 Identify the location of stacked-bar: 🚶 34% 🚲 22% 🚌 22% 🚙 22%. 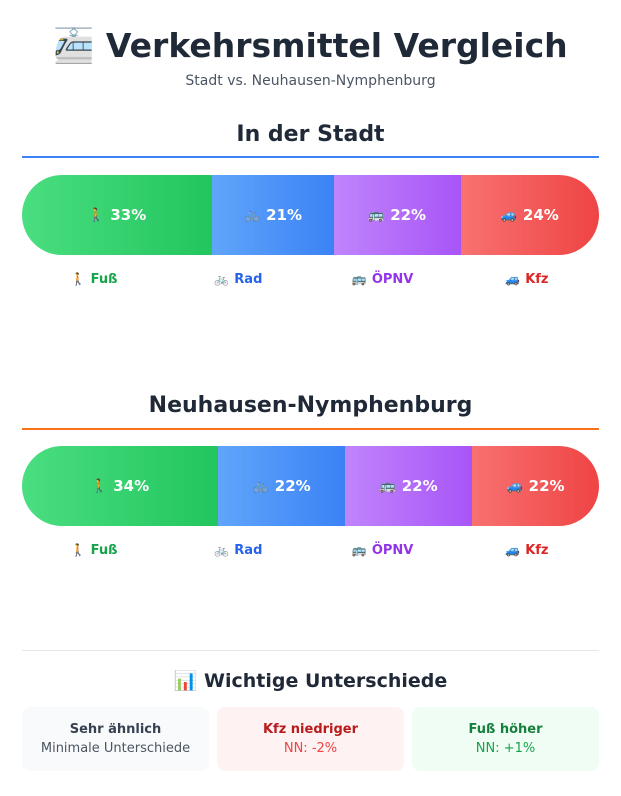
(310, 486).